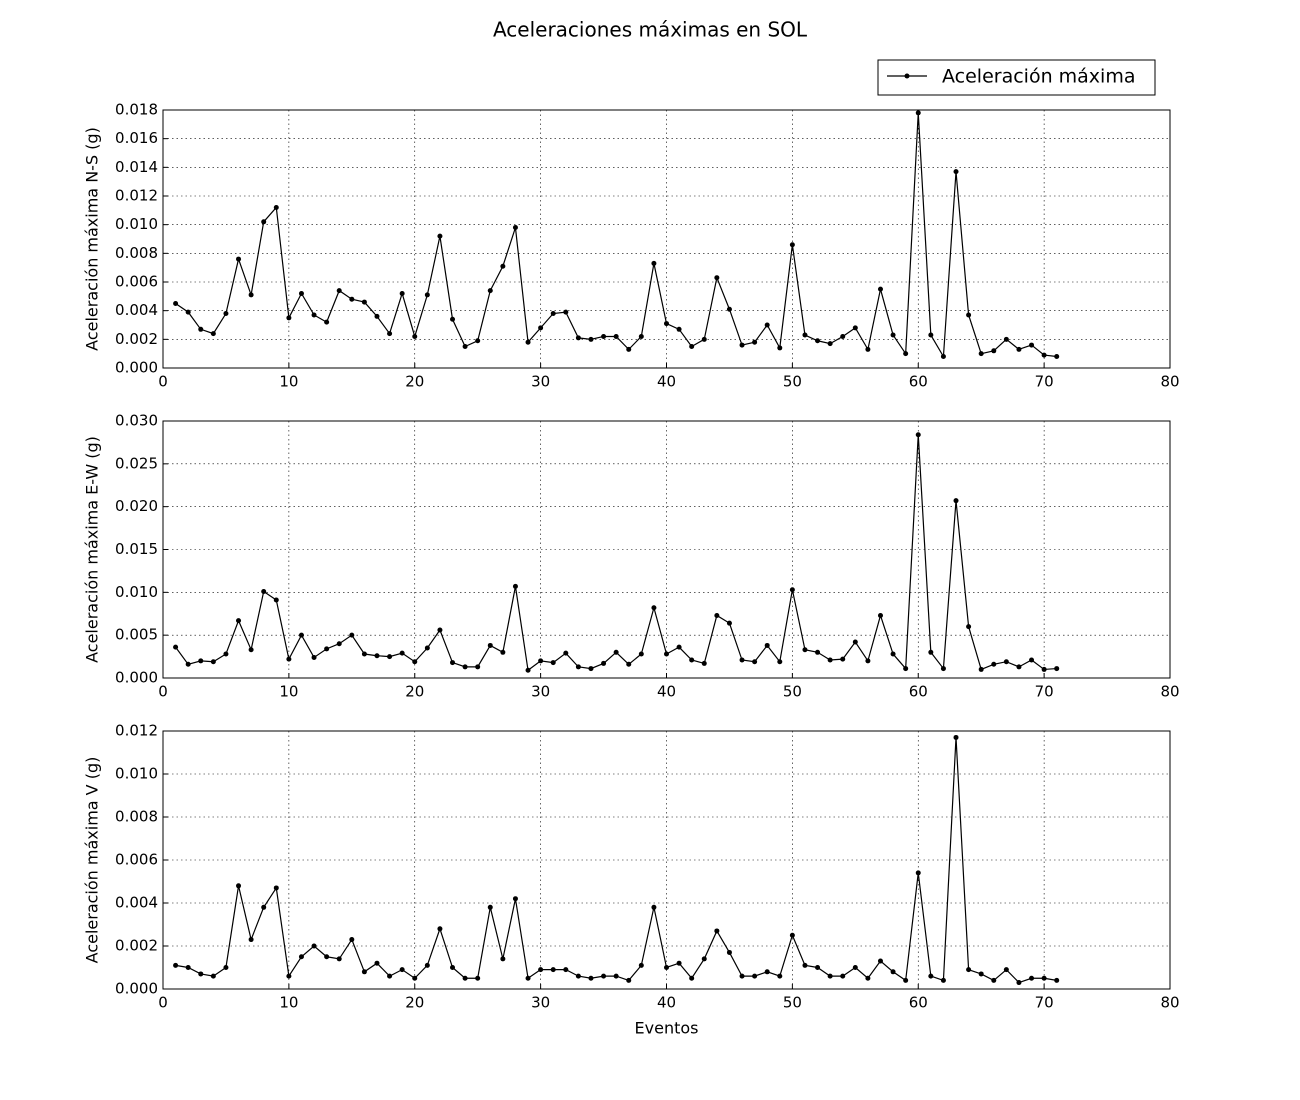 The height and width of the screenshot is (1100, 1300). Describe the element at coordinates (136, 138) in the screenshot. I see `y-tick-label: 0.016` at that location.